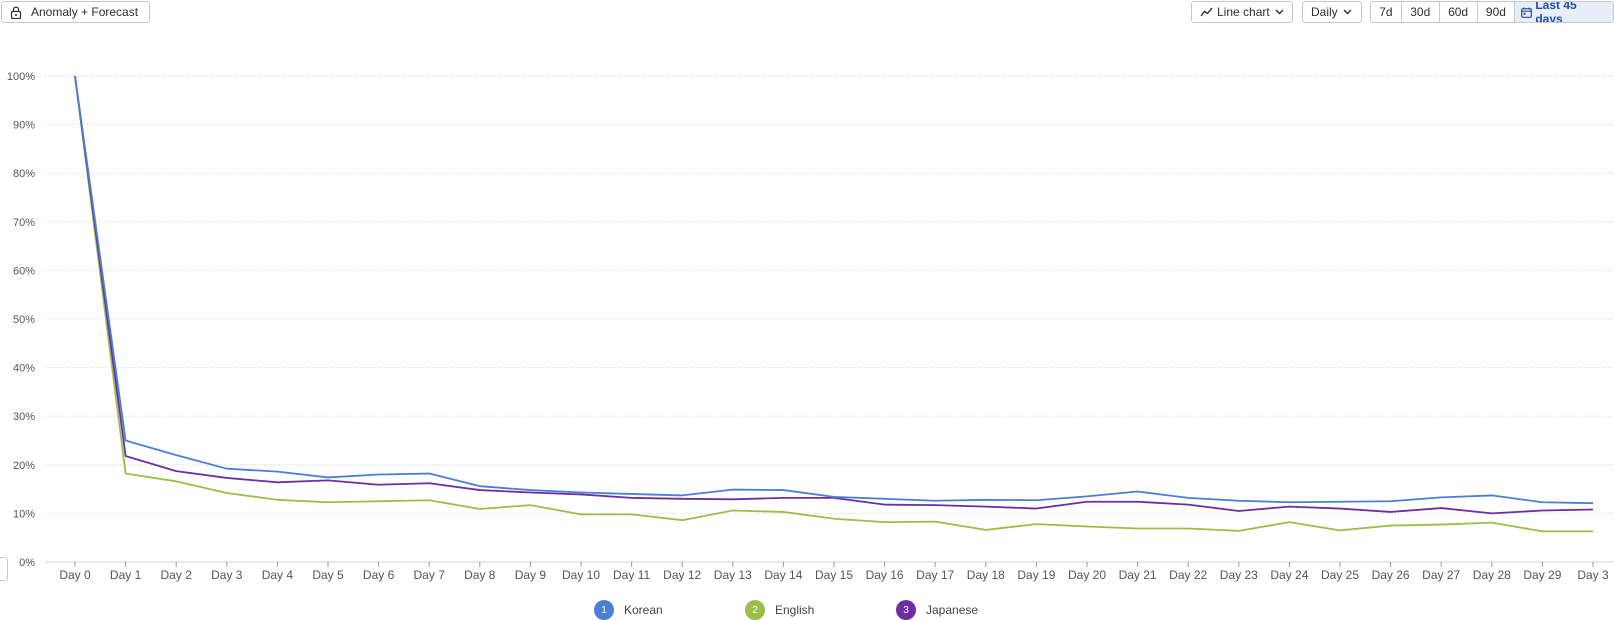 The image size is (1614, 620). I want to click on x-tick-label: Day 15, so click(834, 575).